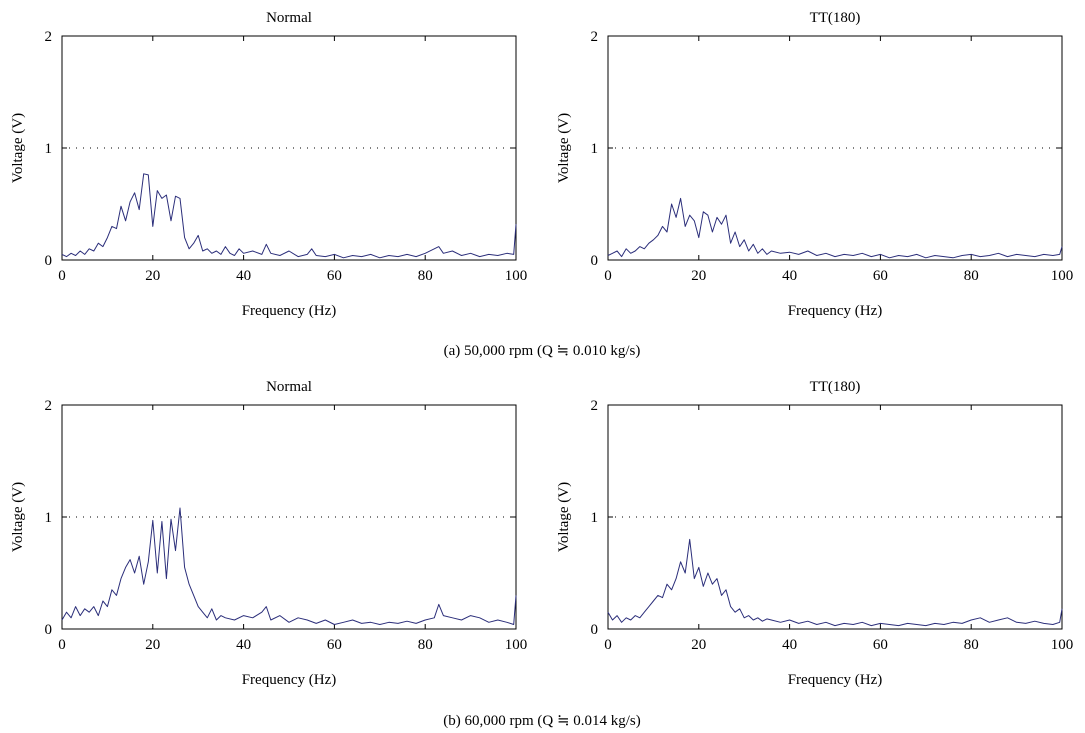  I want to click on caption-b: (b) 60,000 rpm (Q ≒ 0.014 kg/s), so click(542, 721).